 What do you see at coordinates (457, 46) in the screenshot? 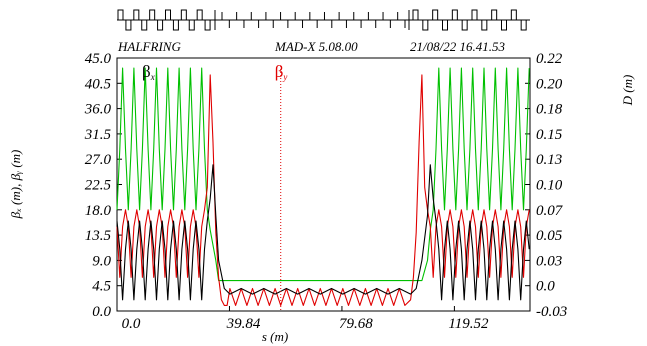
I see `run-datetime: 21/08/22 16.41.53` at bounding box center [457, 46].